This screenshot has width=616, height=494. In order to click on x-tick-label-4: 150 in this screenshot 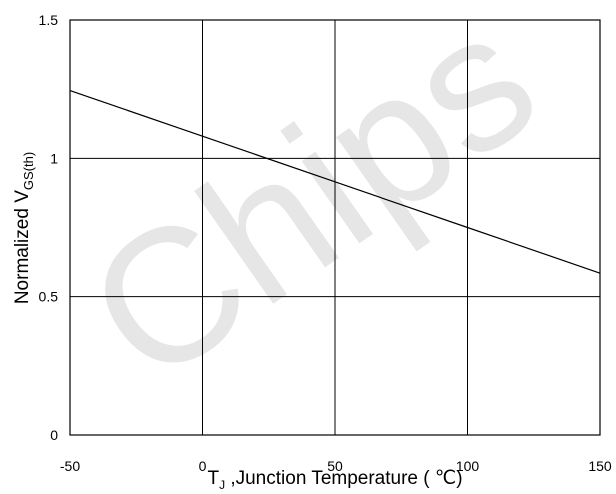, I will do `click(600, 466)`.